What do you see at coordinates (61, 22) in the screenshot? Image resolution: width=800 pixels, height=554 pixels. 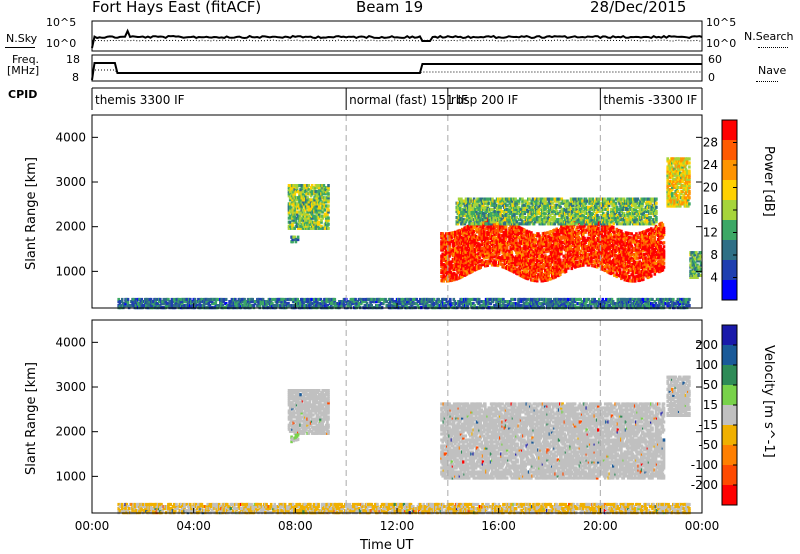 I see `noise-tick-top-left: 10^5` at bounding box center [61, 22].